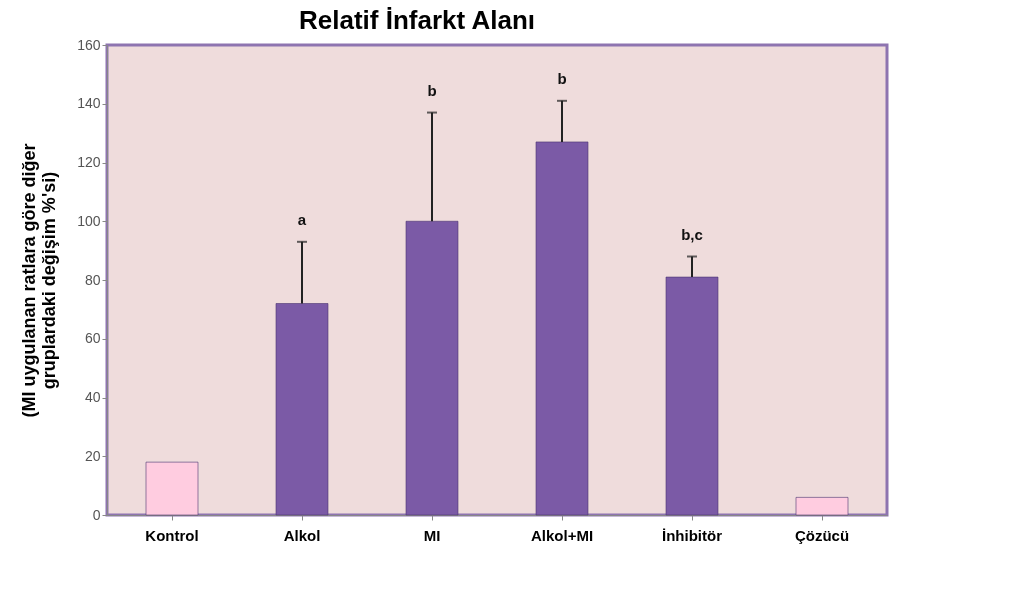 The height and width of the screenshot is (596, 1020). What do you see at coordinates (432, 535) in the screenshot?
I see `x-tick-label: MI` at bounding box center [432, 535].